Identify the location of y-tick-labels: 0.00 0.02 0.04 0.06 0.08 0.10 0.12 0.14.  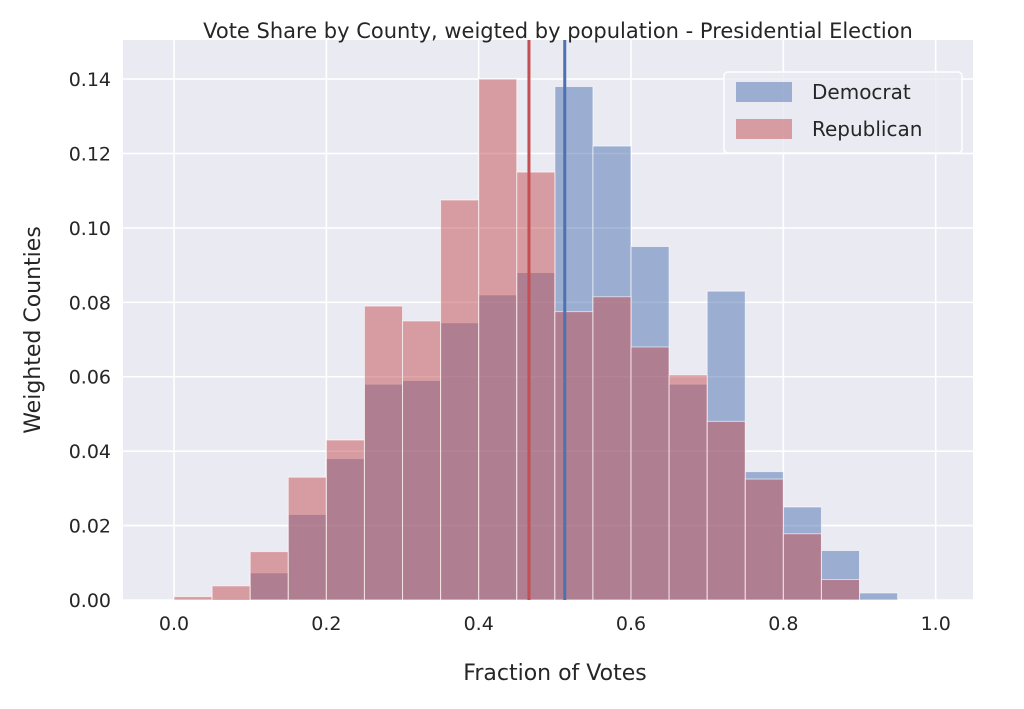
(90, 340).